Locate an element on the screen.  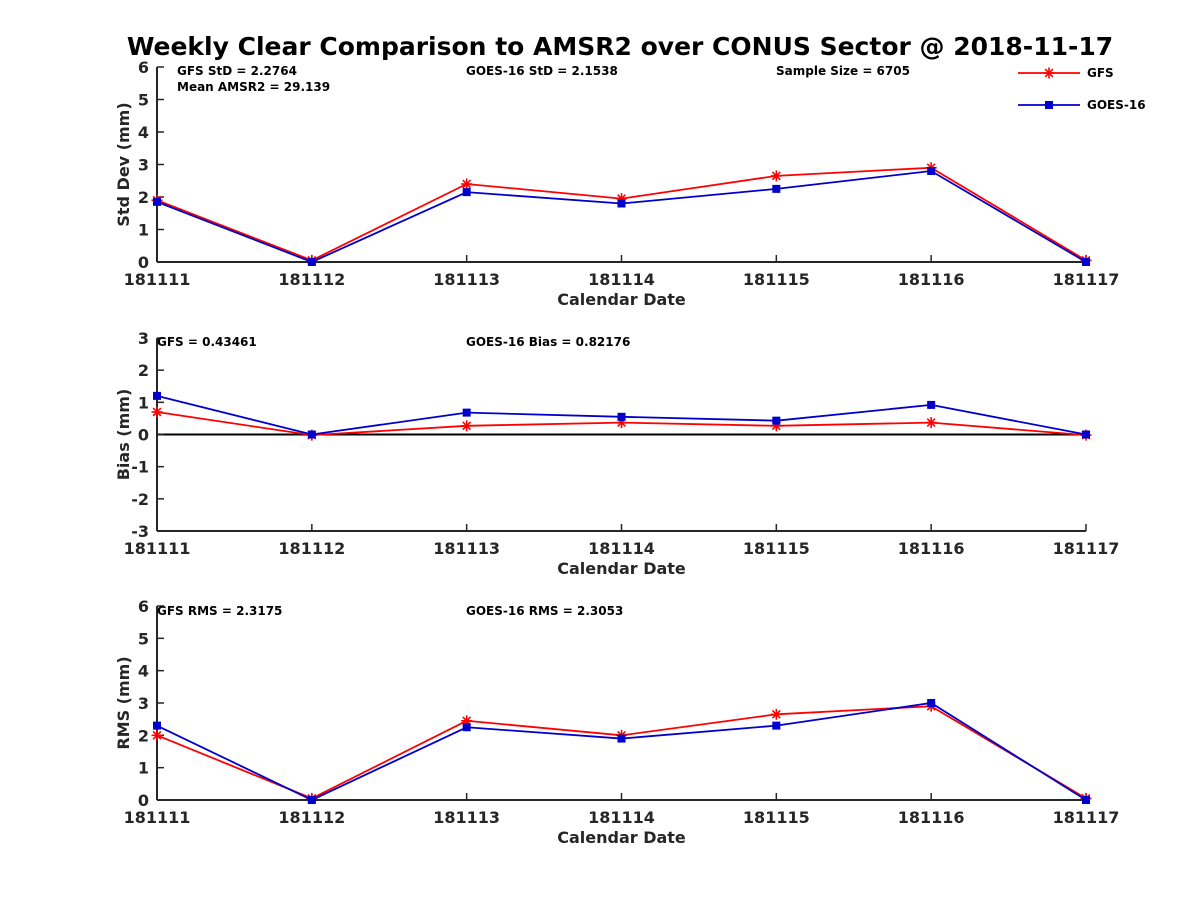
legend-marker-gfs-stroke is located at coordinates (1049, 73).